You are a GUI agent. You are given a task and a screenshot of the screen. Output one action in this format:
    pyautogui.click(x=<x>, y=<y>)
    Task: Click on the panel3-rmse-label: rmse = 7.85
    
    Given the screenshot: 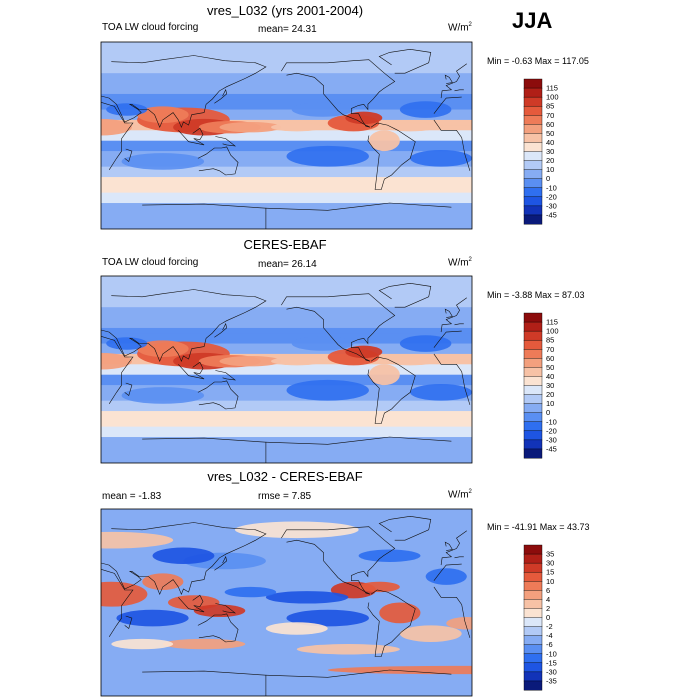 What is the action you would take?
    pyautogui.click(x=285, y=496)
    